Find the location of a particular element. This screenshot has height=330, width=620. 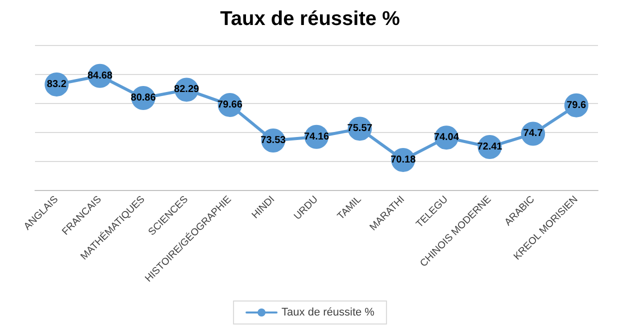

legend-label: Taux de réussite % is located at coordinates (328, 312).